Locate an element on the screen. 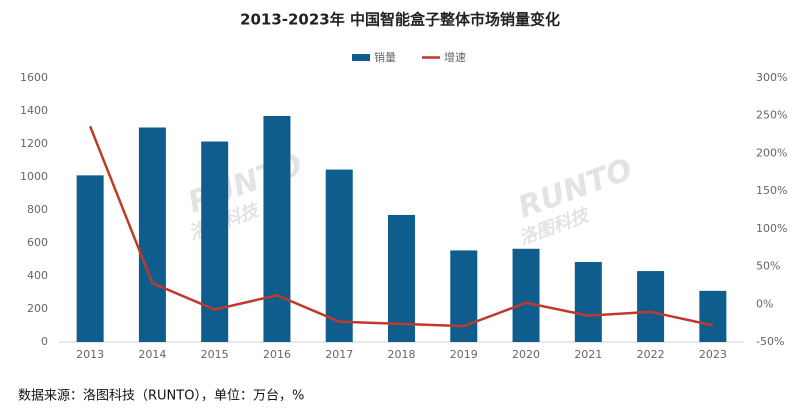 Image resolution: width=800 pixels, height=416 pixels. legend-label: 增速 is located at coordinates (455, 57).